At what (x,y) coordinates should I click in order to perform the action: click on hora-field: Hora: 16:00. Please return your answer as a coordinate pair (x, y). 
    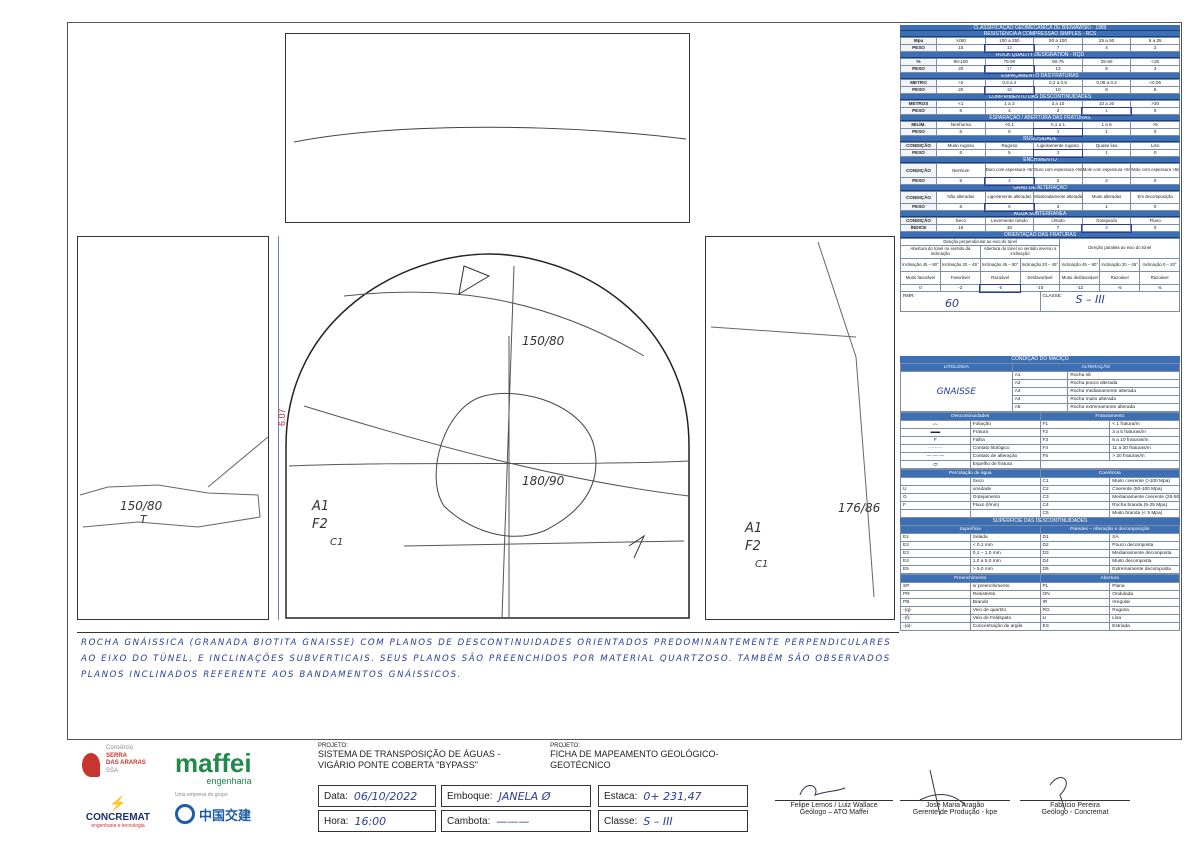
    Looking at the image, I should click on (377, 821).